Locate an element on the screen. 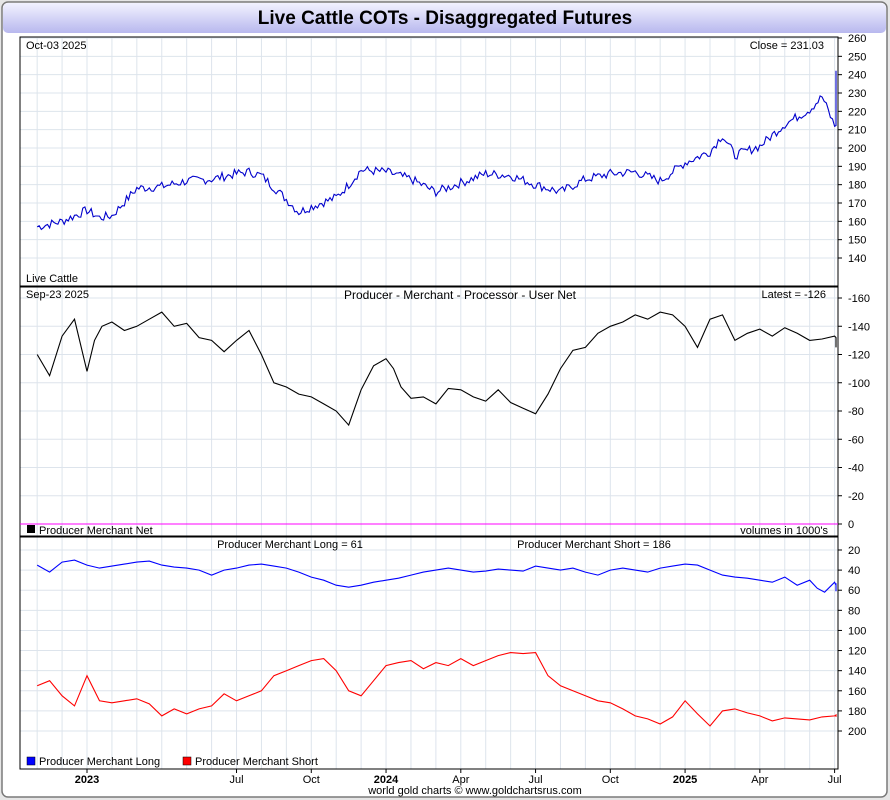 Image resolution: width=890 pixels, height=800 pixels. y-tick-label: 20 is located at coordinates (854, 551).